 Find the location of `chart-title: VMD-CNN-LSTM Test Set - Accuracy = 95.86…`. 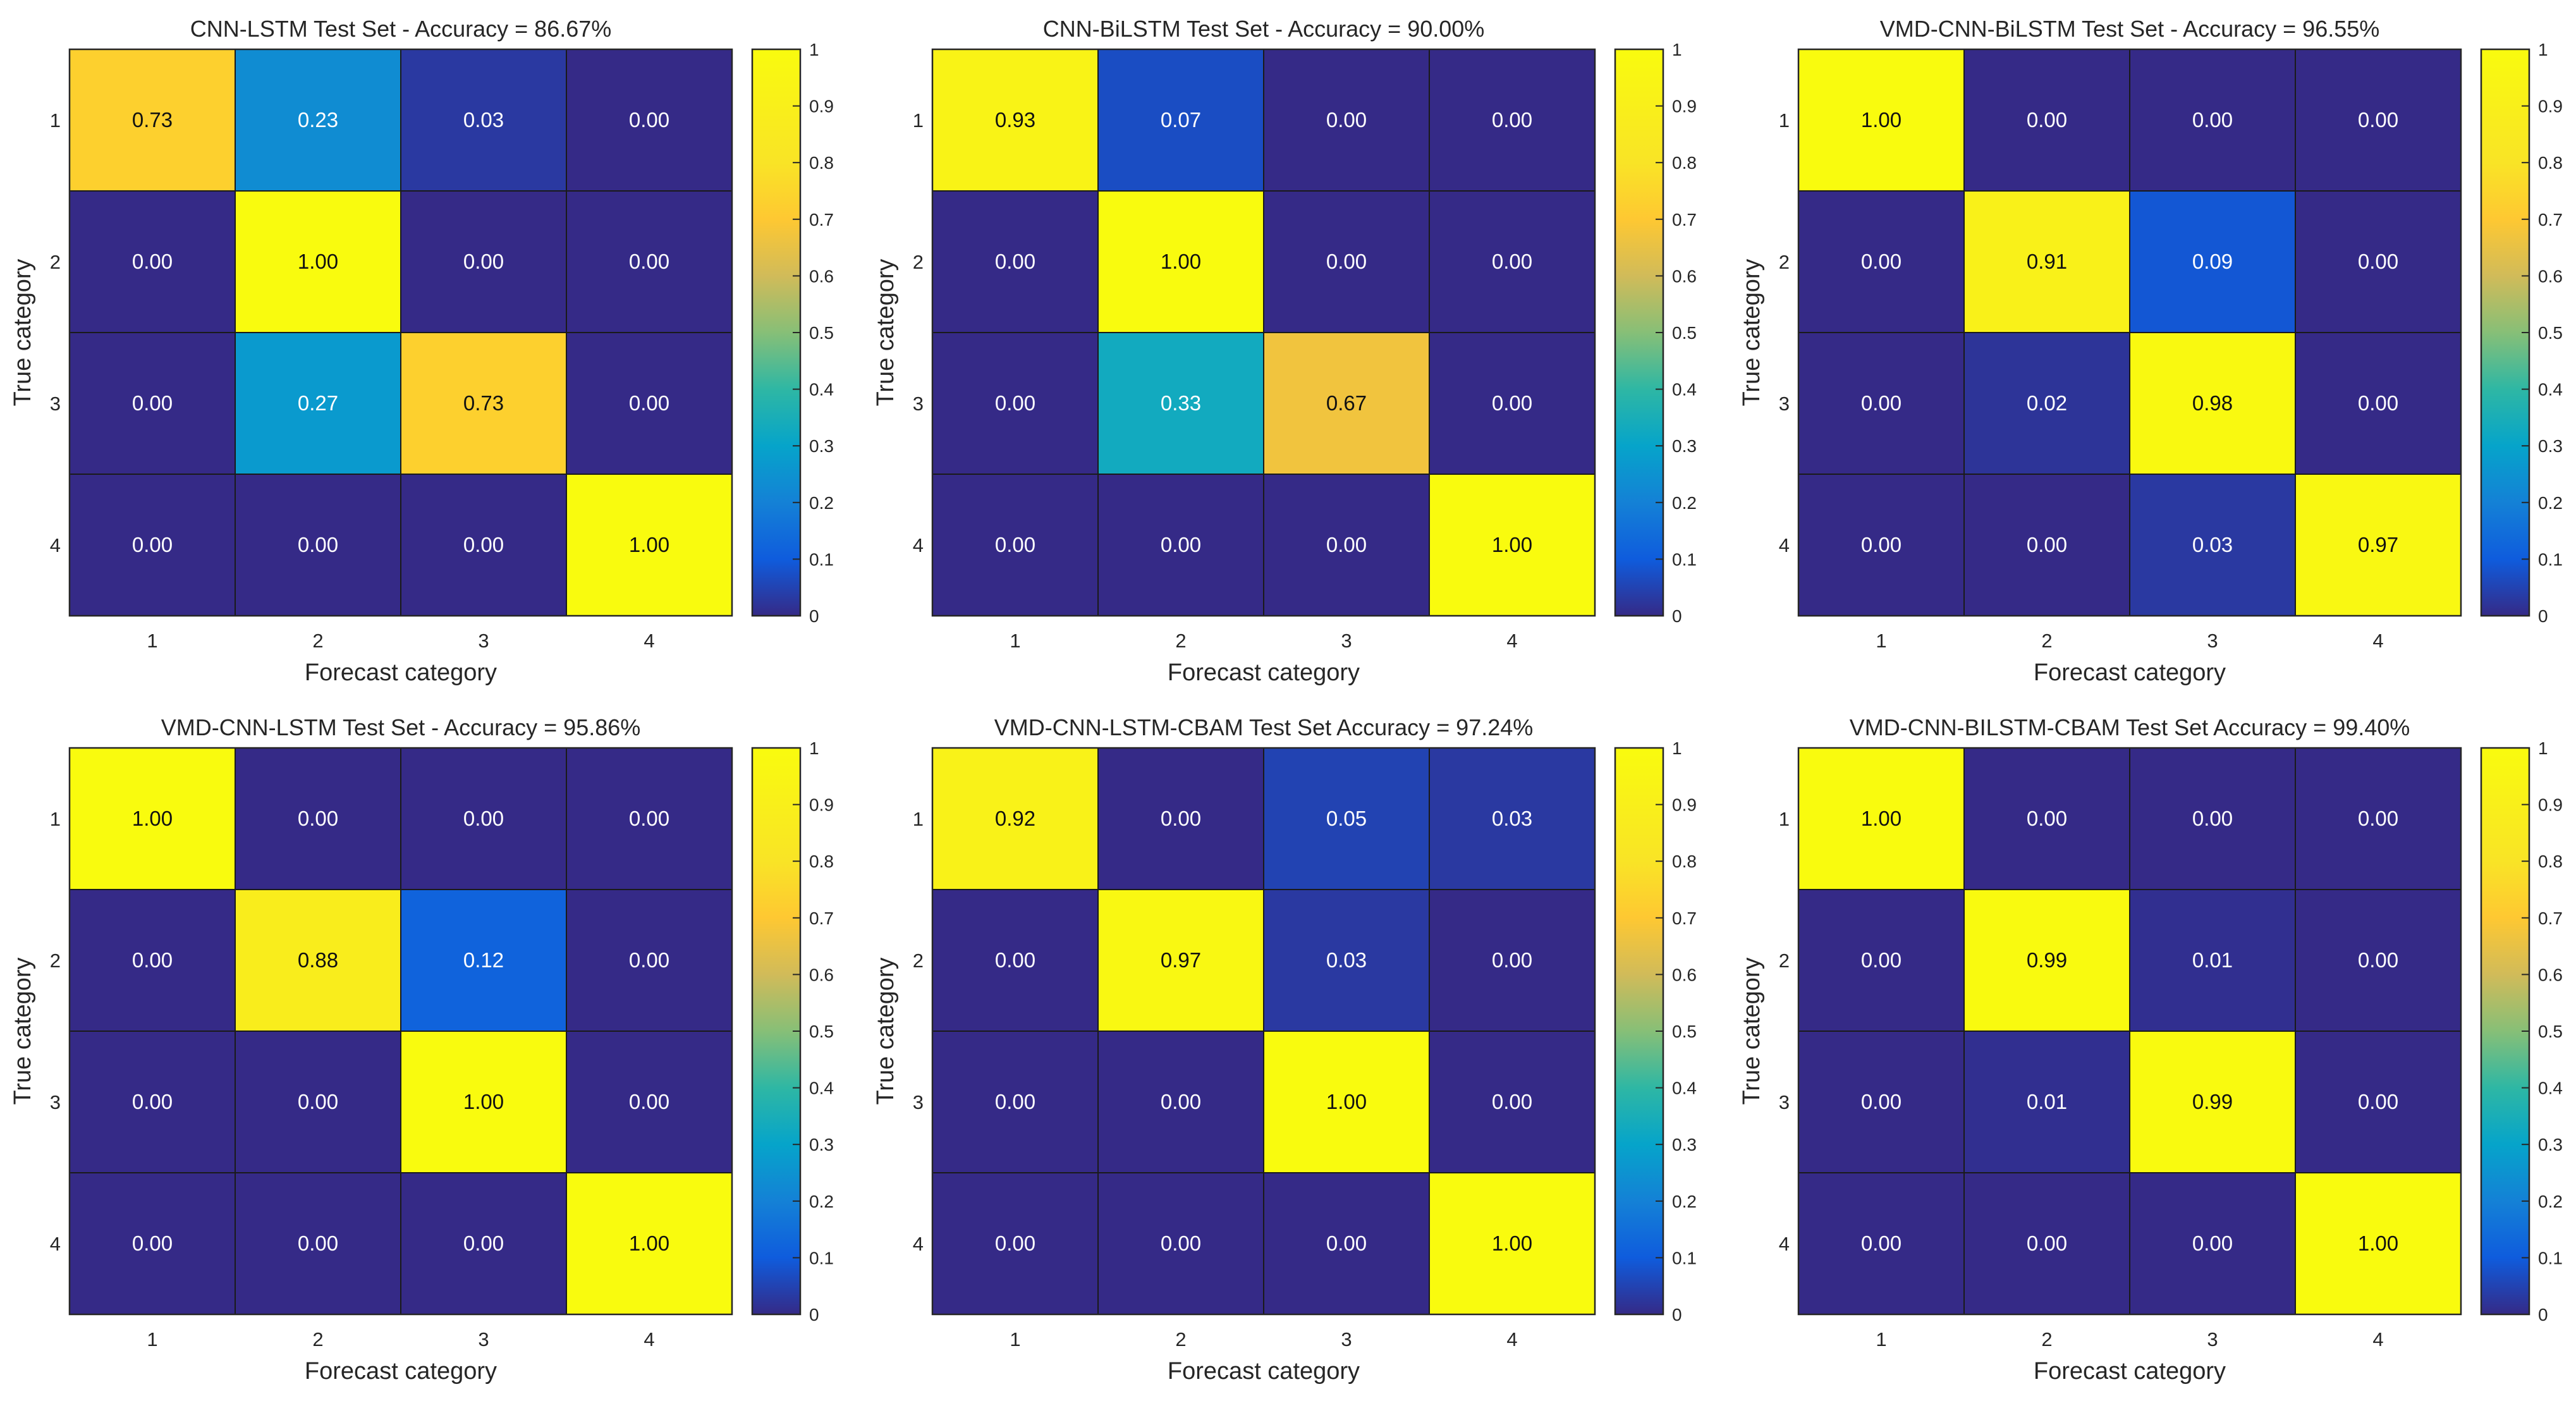

chart-title: VMD-CNN-LSTM Test Set - Accuracy = 95.86… is located at coordinates (401, 727).